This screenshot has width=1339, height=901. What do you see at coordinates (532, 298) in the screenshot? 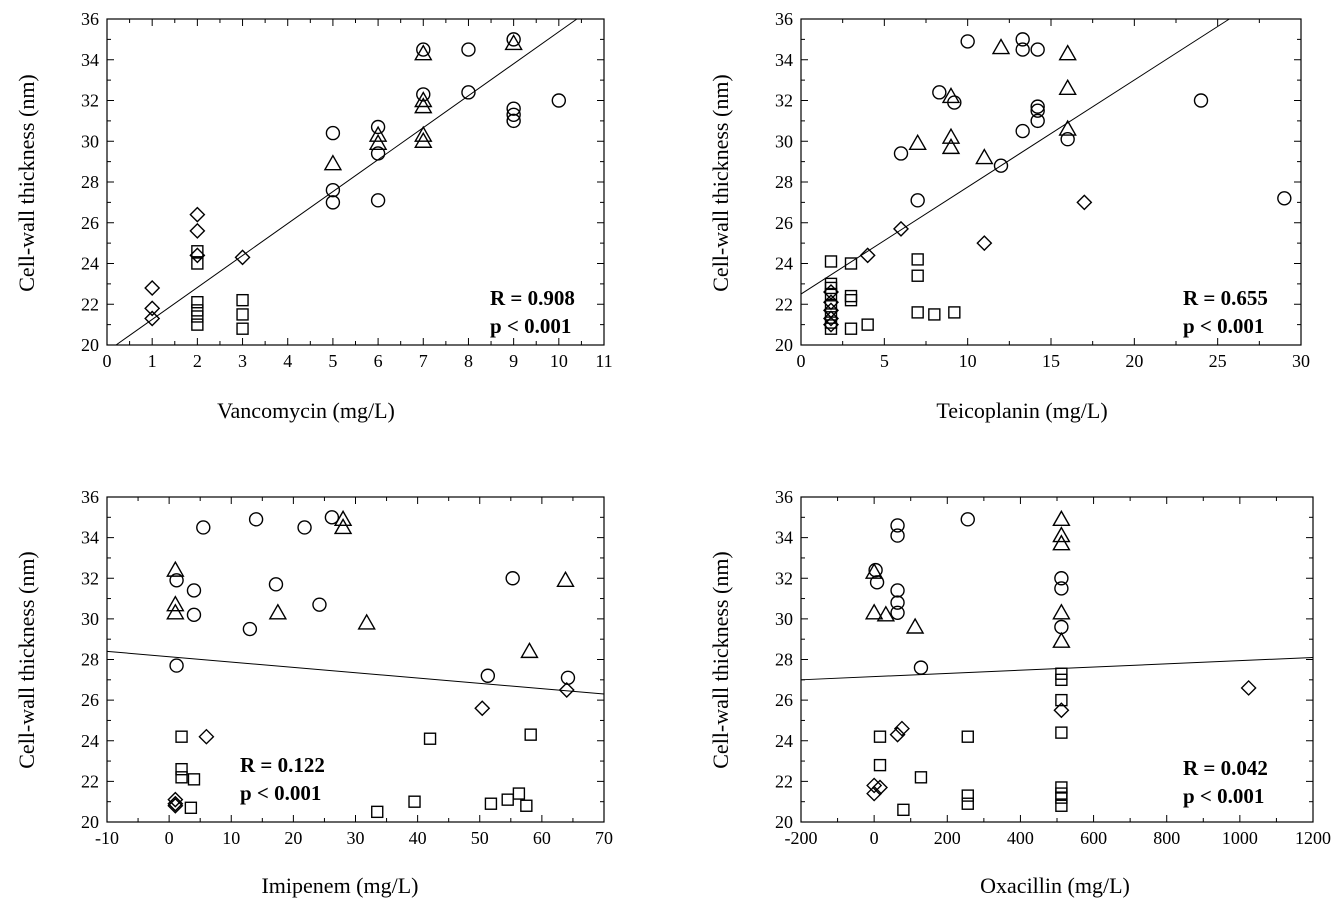
I see `r-value-label: R = 0.908` at bounding box center [532, 298].